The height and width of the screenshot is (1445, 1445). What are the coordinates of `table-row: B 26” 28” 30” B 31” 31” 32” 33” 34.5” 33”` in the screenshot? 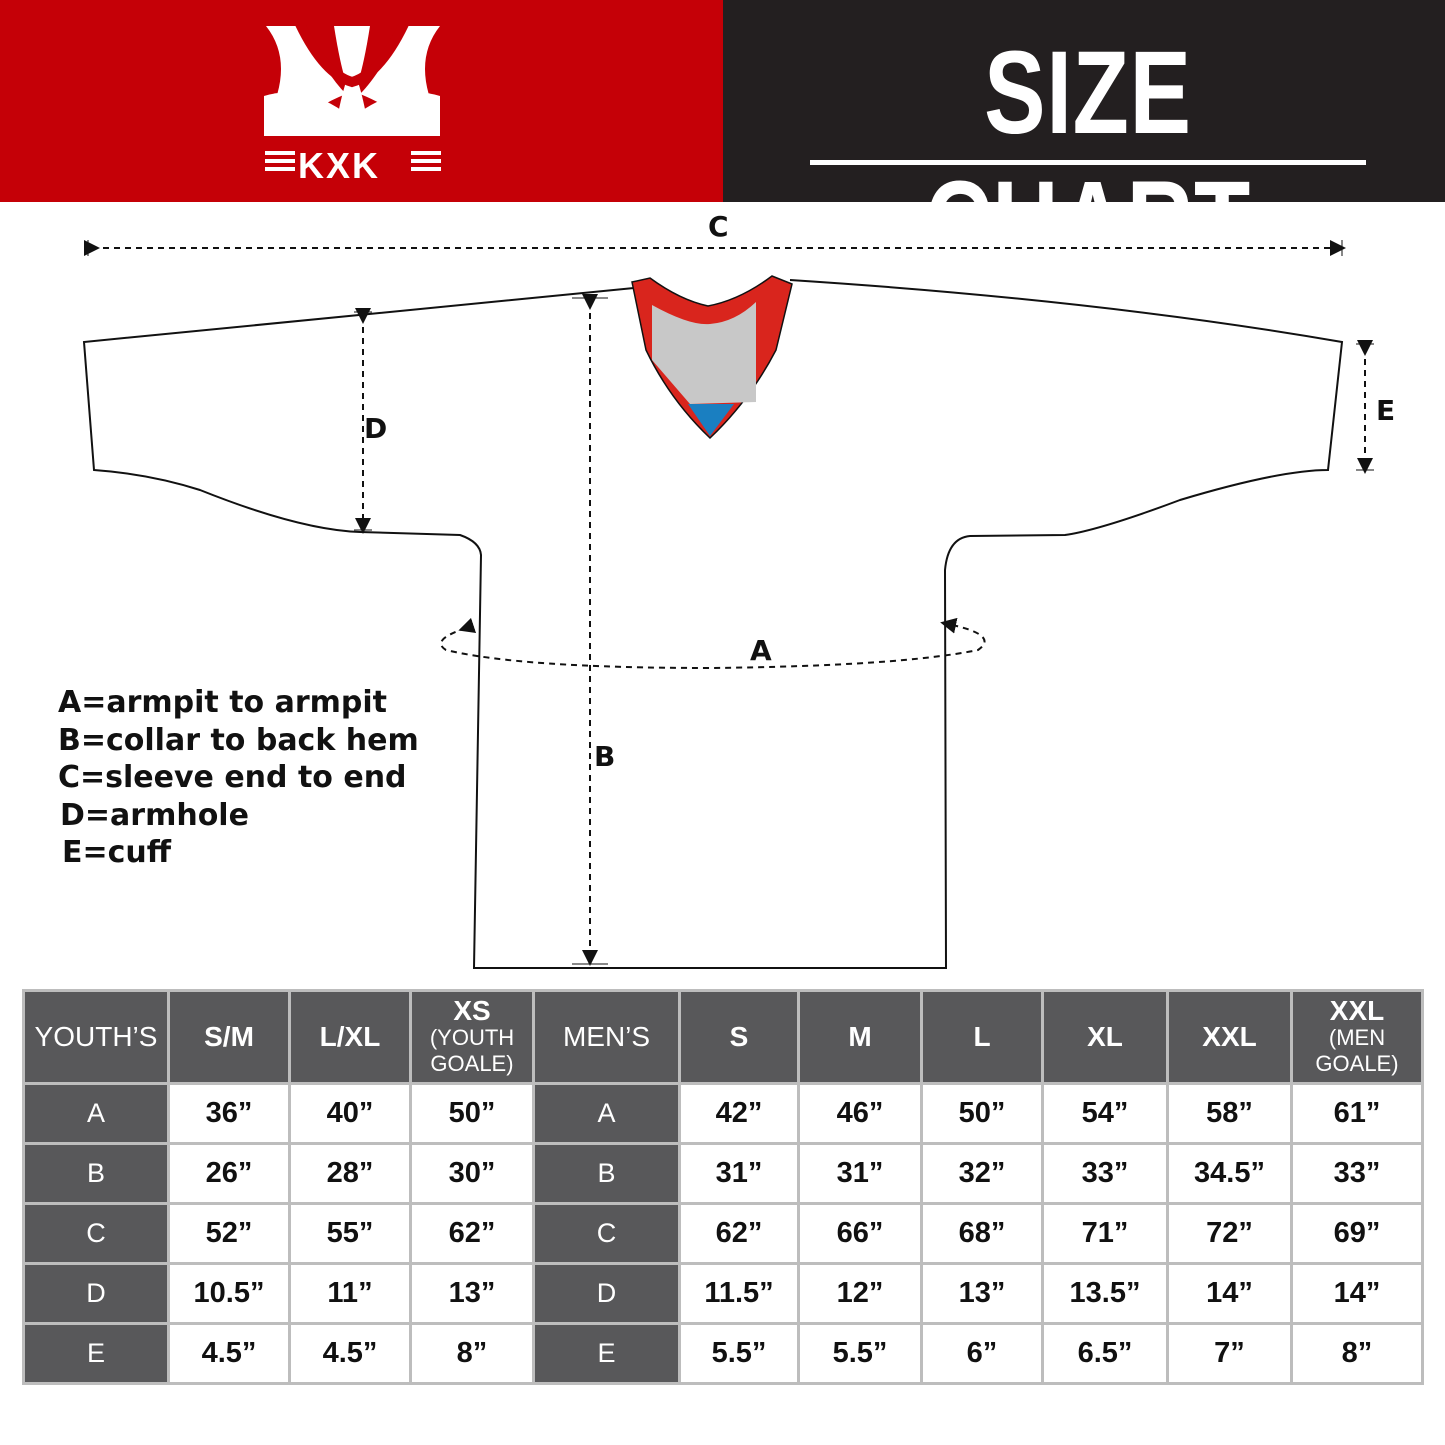 It's located at (723, 1173).